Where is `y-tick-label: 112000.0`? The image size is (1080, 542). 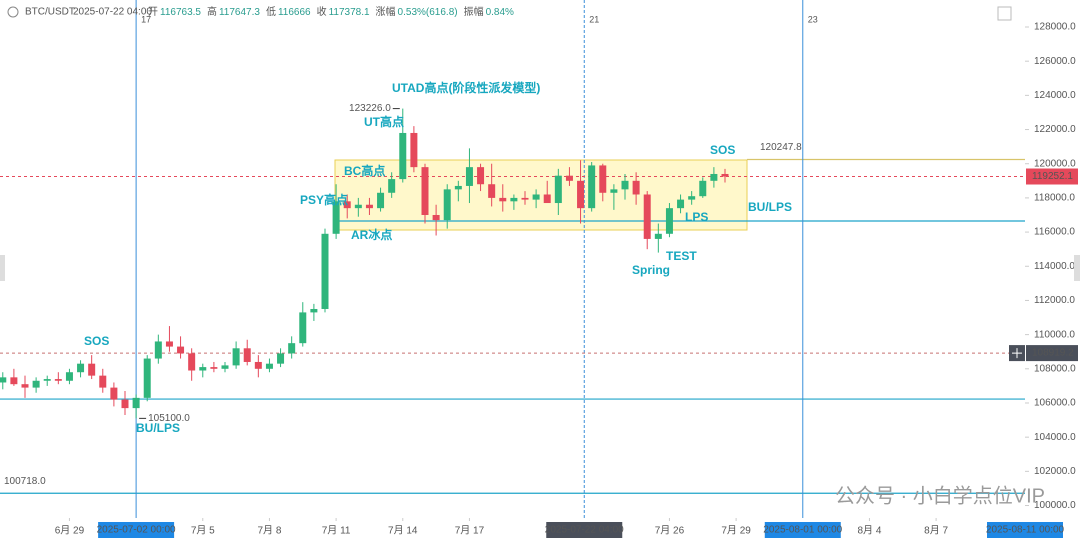
y-tick-label: 112000.0 is located at coordinates (1054, 300).